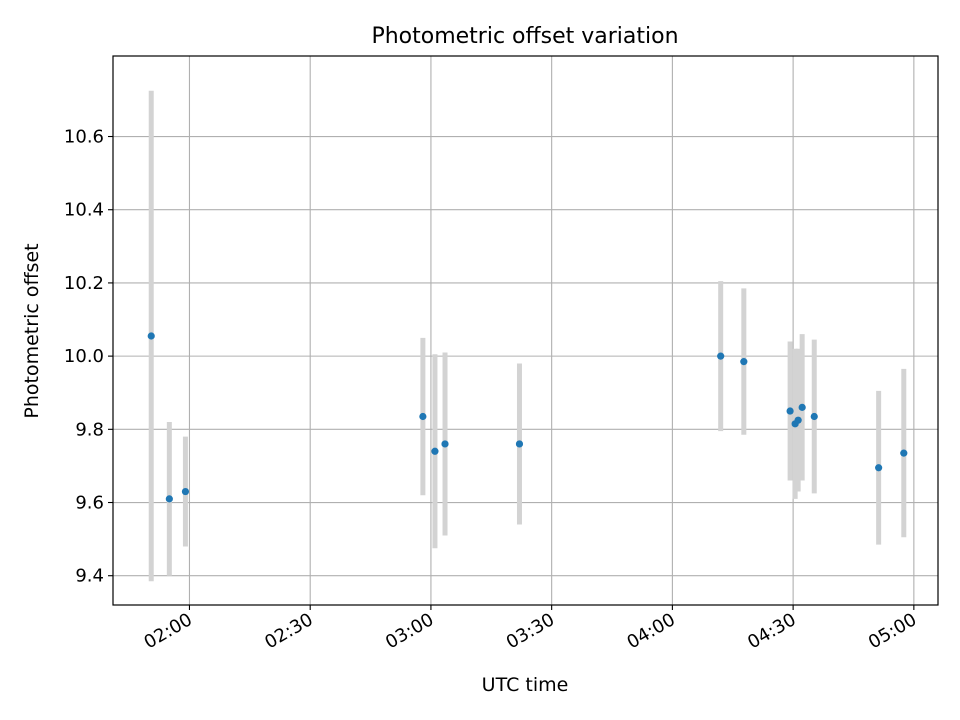 The width and height of the screenshot is (960, 720). What do you see at coordinates (89, 576) in the screenshot?
I see `y-tick-label: 9.4` at bounding box center [89, 576].